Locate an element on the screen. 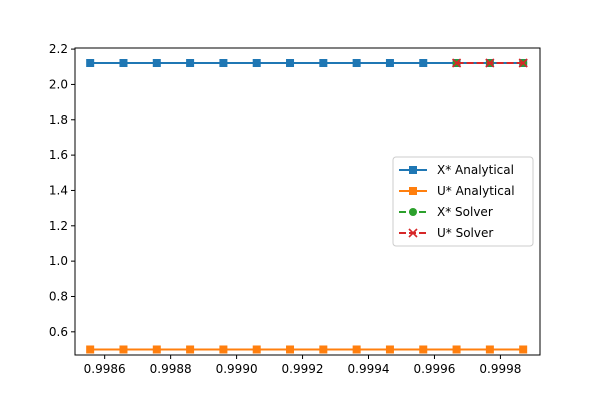 This screenshot has width=600, height=400. legend-entry: X* Solver is located at coordinates (446, 212).